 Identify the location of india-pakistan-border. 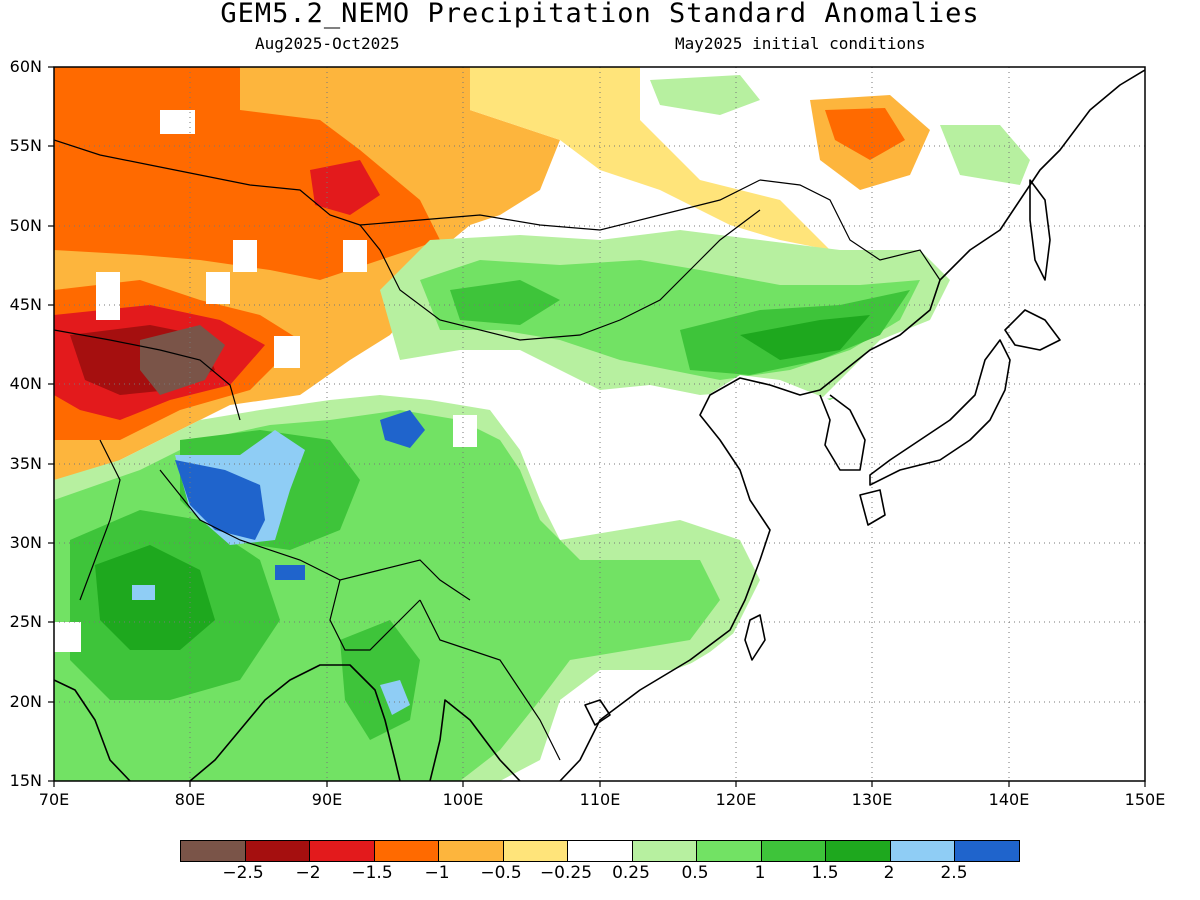
(100, 520).